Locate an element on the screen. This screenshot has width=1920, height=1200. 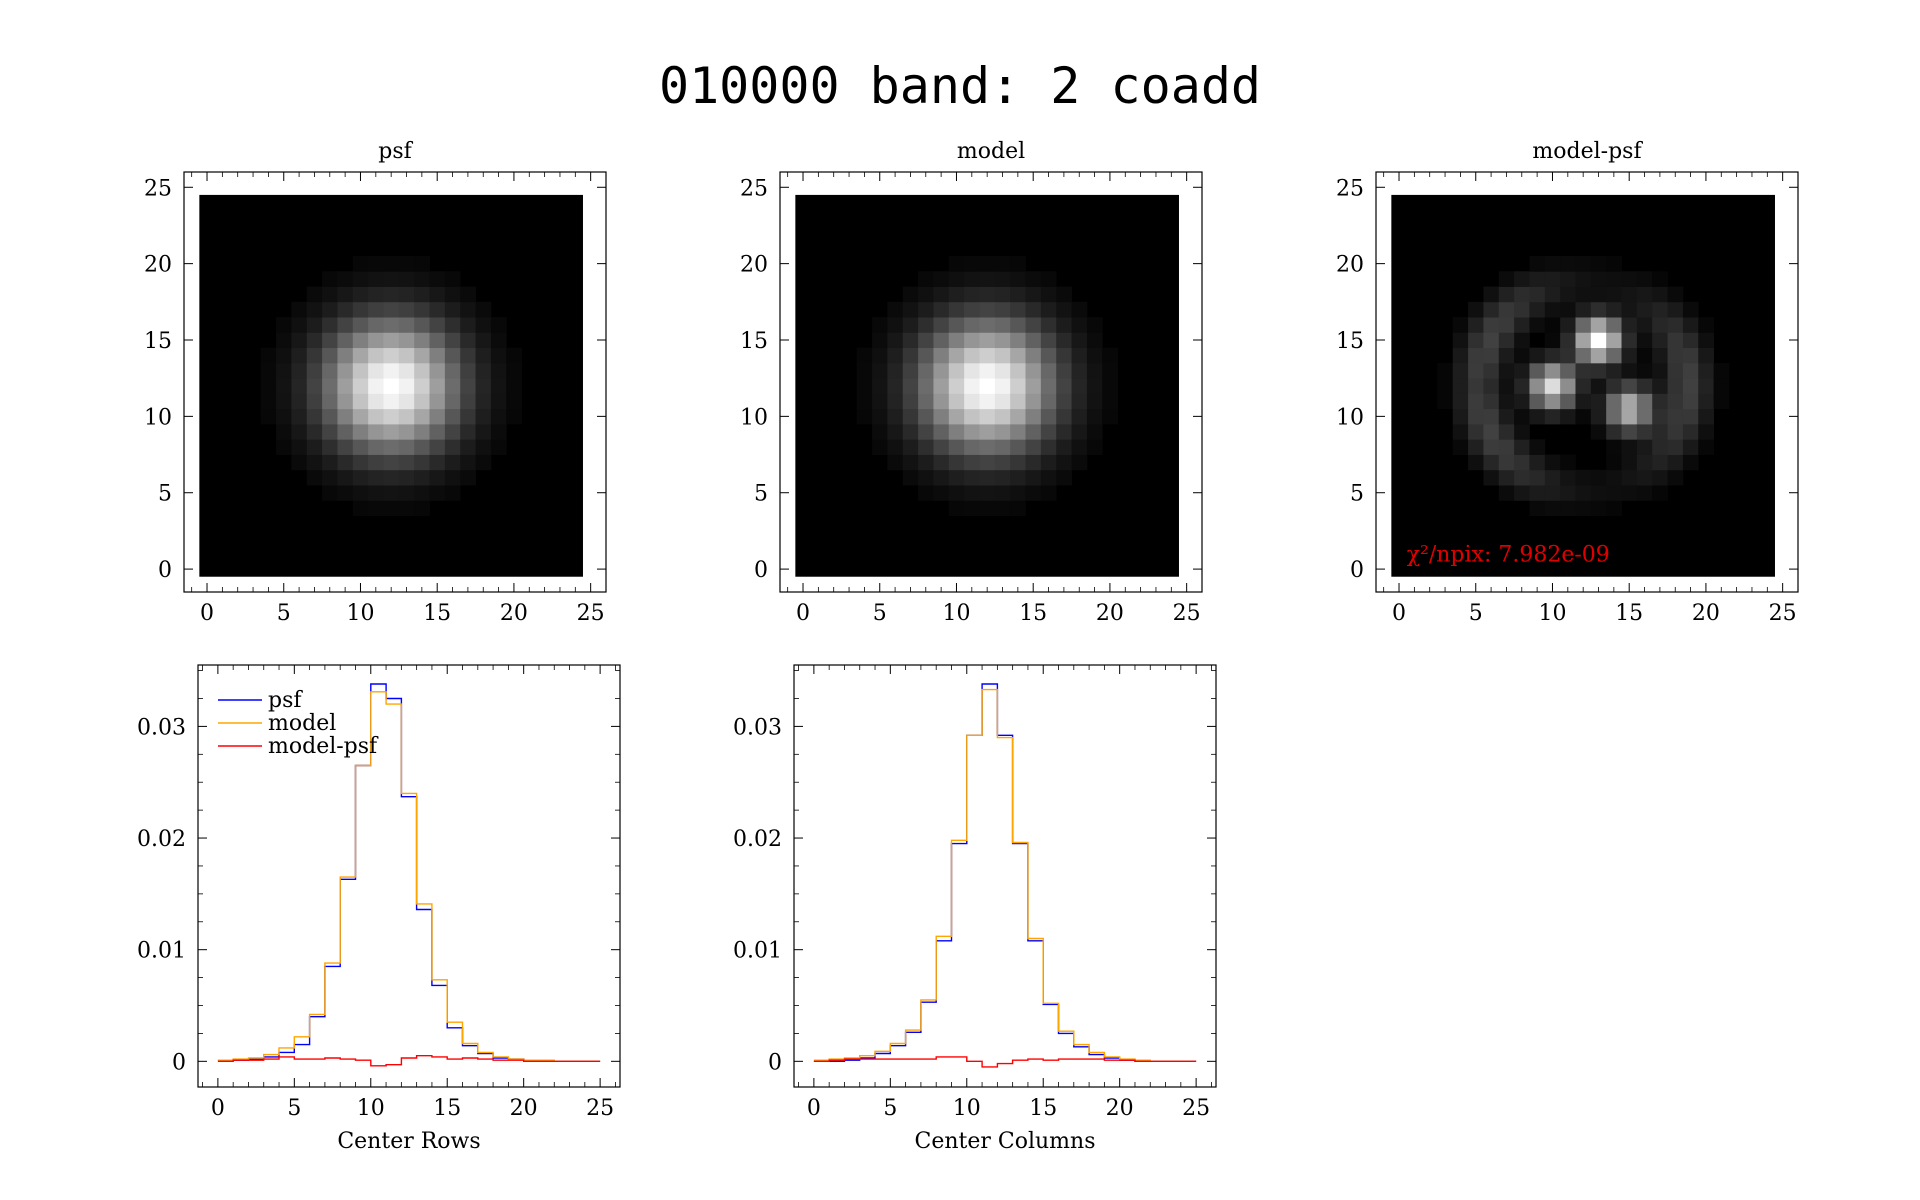
x-tick-label: 20 is located at coordinates (524, 1108).